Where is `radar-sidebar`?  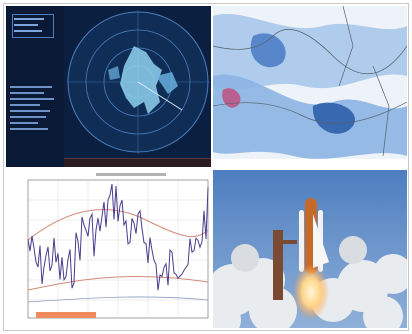 radar-sidebar is located at coordinates (35, 86).